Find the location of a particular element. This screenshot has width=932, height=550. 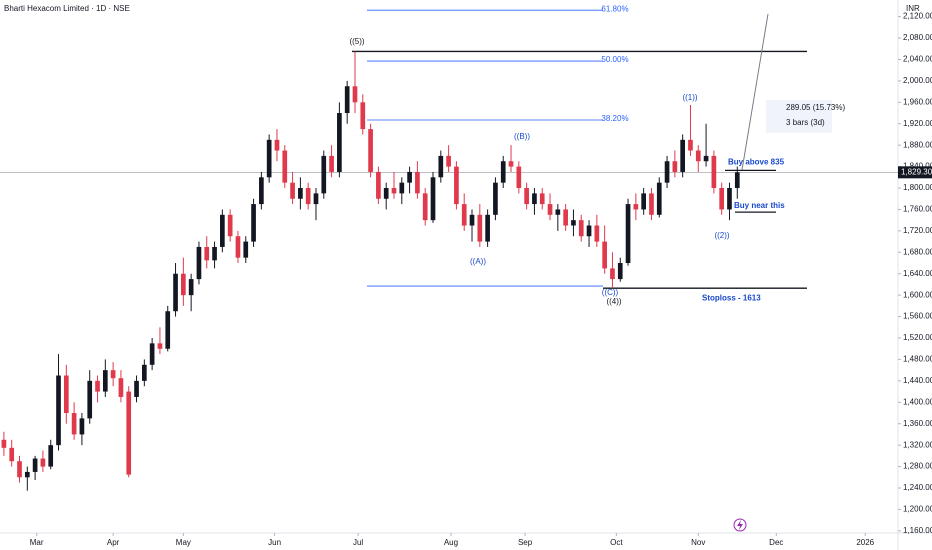

y-tick-label: 1,360.00 is located at coordinates (917, 423).